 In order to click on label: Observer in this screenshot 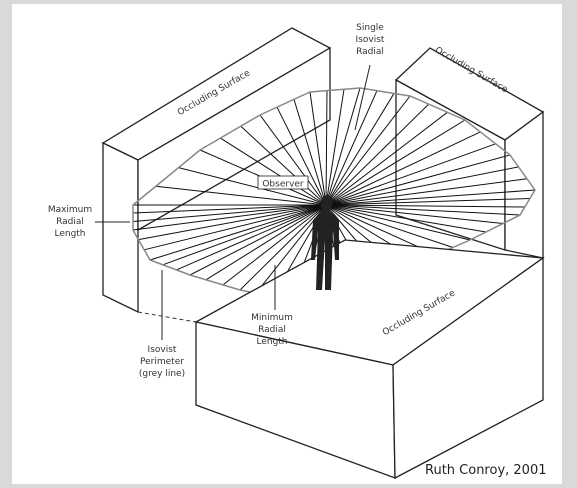, I will do `click(283, 185)`.